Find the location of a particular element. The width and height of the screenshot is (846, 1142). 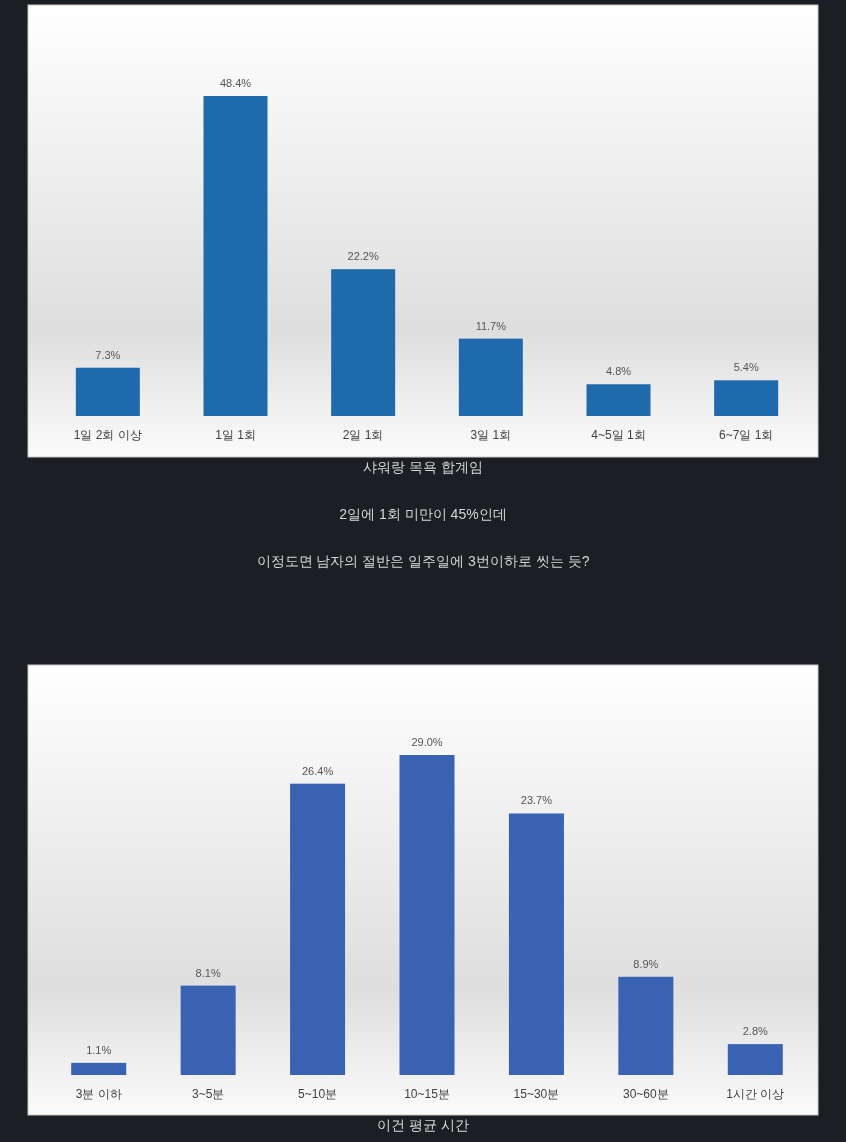

x-tick-label: 30~60분 is located at coordinates (646, 1094).